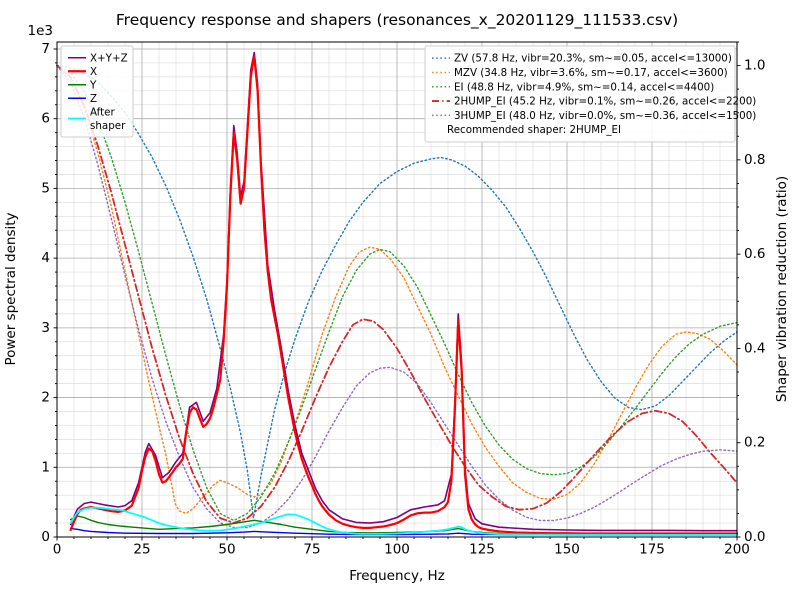  What do you see at coordinates (754, 160) in the screenshot?
I see `y-tick-label-right: 0.8` at bounding box center [754, 160].